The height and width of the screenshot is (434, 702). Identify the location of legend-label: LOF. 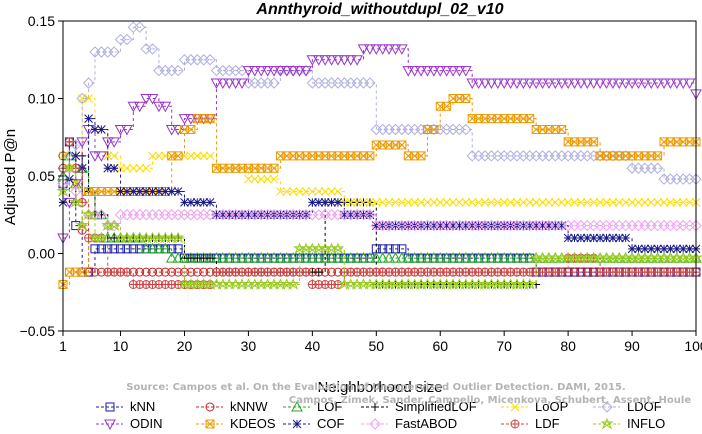
(329, 406).